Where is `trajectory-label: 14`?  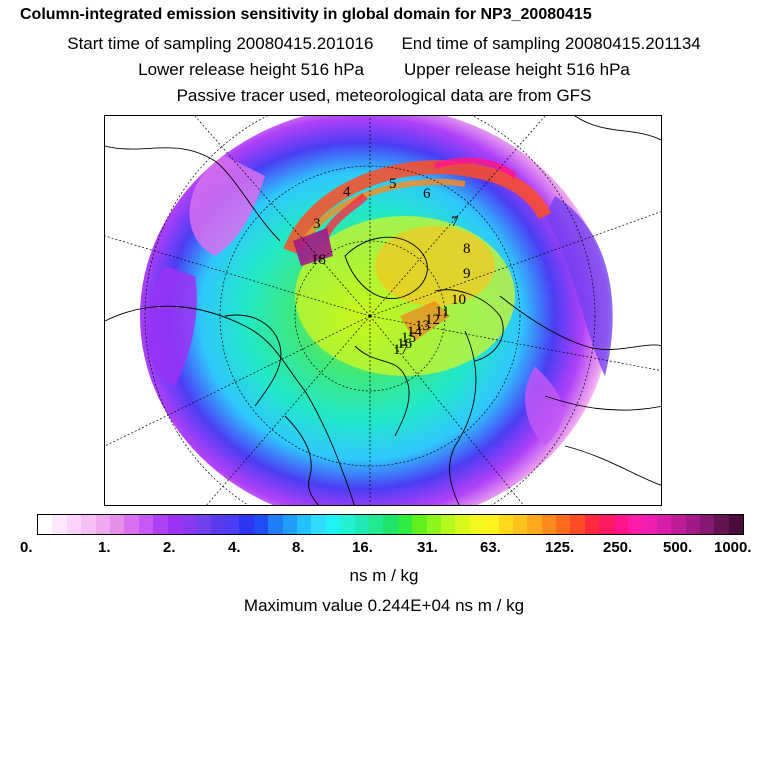 trajectory-label: 14 is located at coordinates (415, 332).